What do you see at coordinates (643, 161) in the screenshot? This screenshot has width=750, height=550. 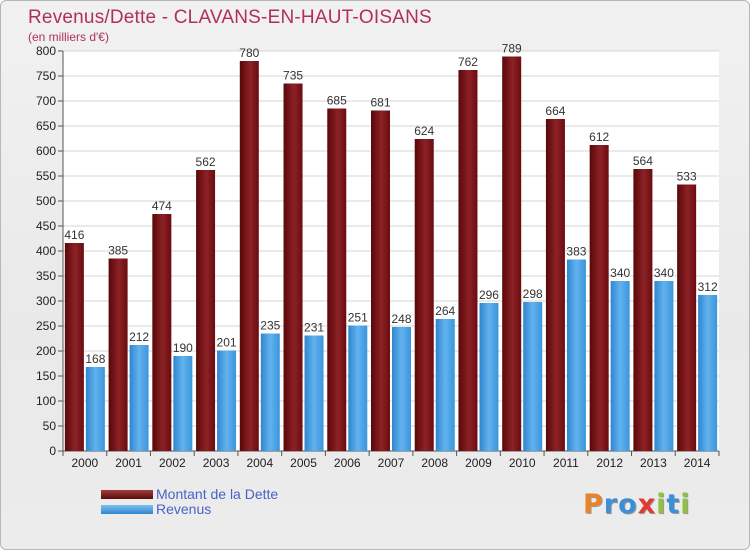 I see `data-label-dette: 564` at bounding box center [643, 161].